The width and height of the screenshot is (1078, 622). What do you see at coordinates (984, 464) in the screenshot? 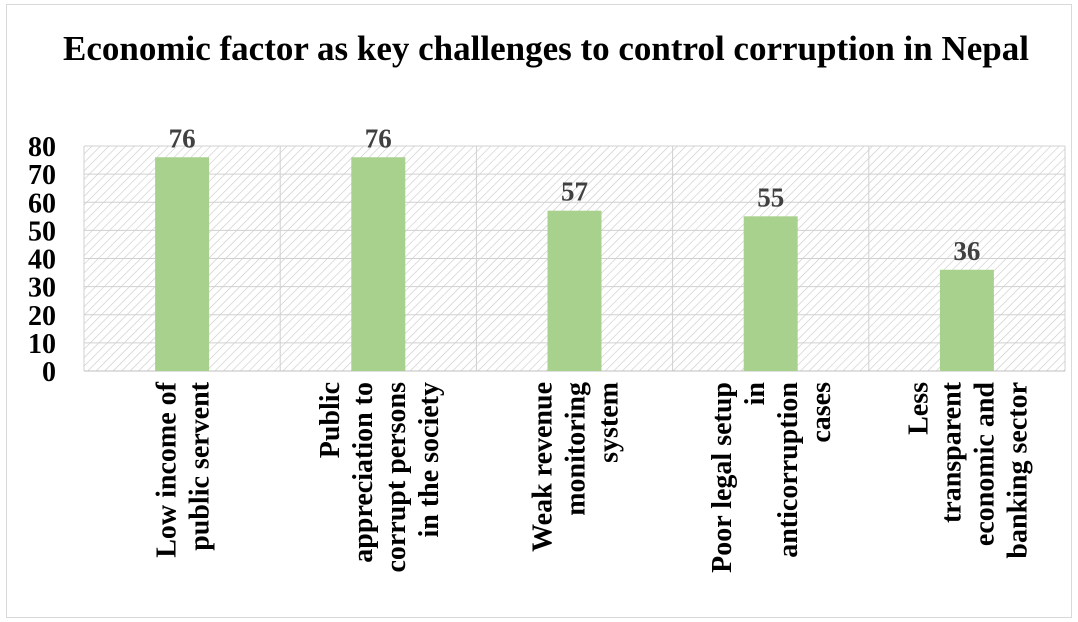
I see `x-tick-label-line: economic and` at bounding box center [984, 464].